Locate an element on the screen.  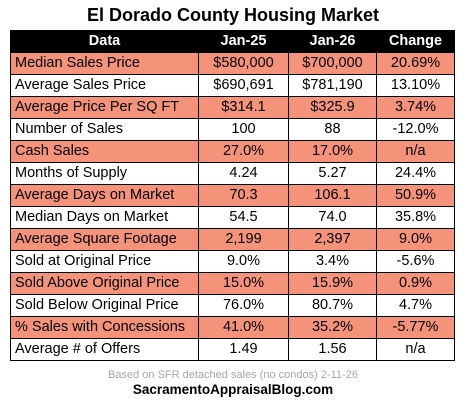
table-row: Number of Sales 100 88 -12.0% is located at coordinates (232, 129).